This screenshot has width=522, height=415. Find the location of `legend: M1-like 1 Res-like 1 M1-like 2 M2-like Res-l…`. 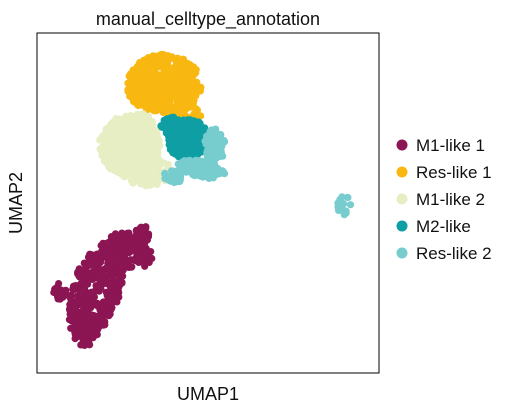

legend: M1-like 1 Res-like 1 M1-like 2 M2-like Res-l… is located at coordinates (444, 199).